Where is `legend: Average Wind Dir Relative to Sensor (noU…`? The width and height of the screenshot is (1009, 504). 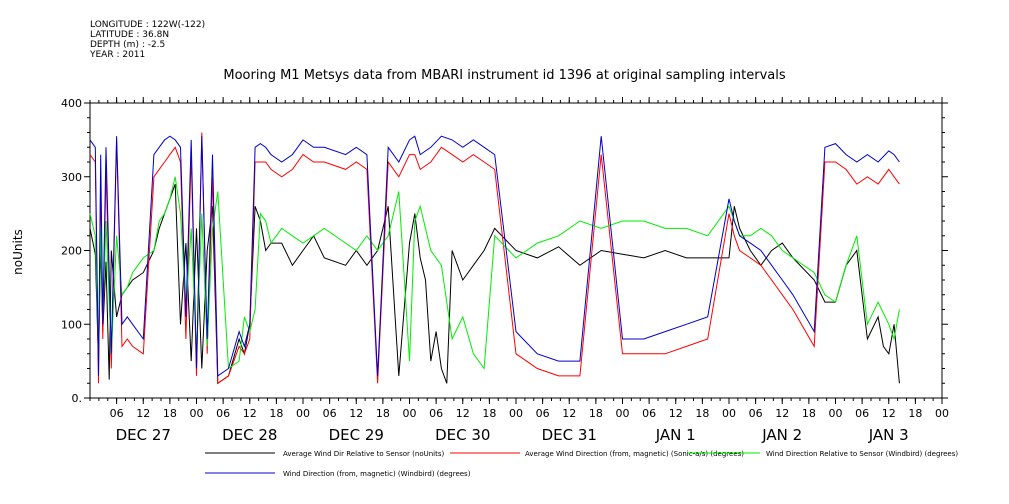 legend: Average Wind Dir Relative to Sensor (noU… is located at coordinates (581, 464).